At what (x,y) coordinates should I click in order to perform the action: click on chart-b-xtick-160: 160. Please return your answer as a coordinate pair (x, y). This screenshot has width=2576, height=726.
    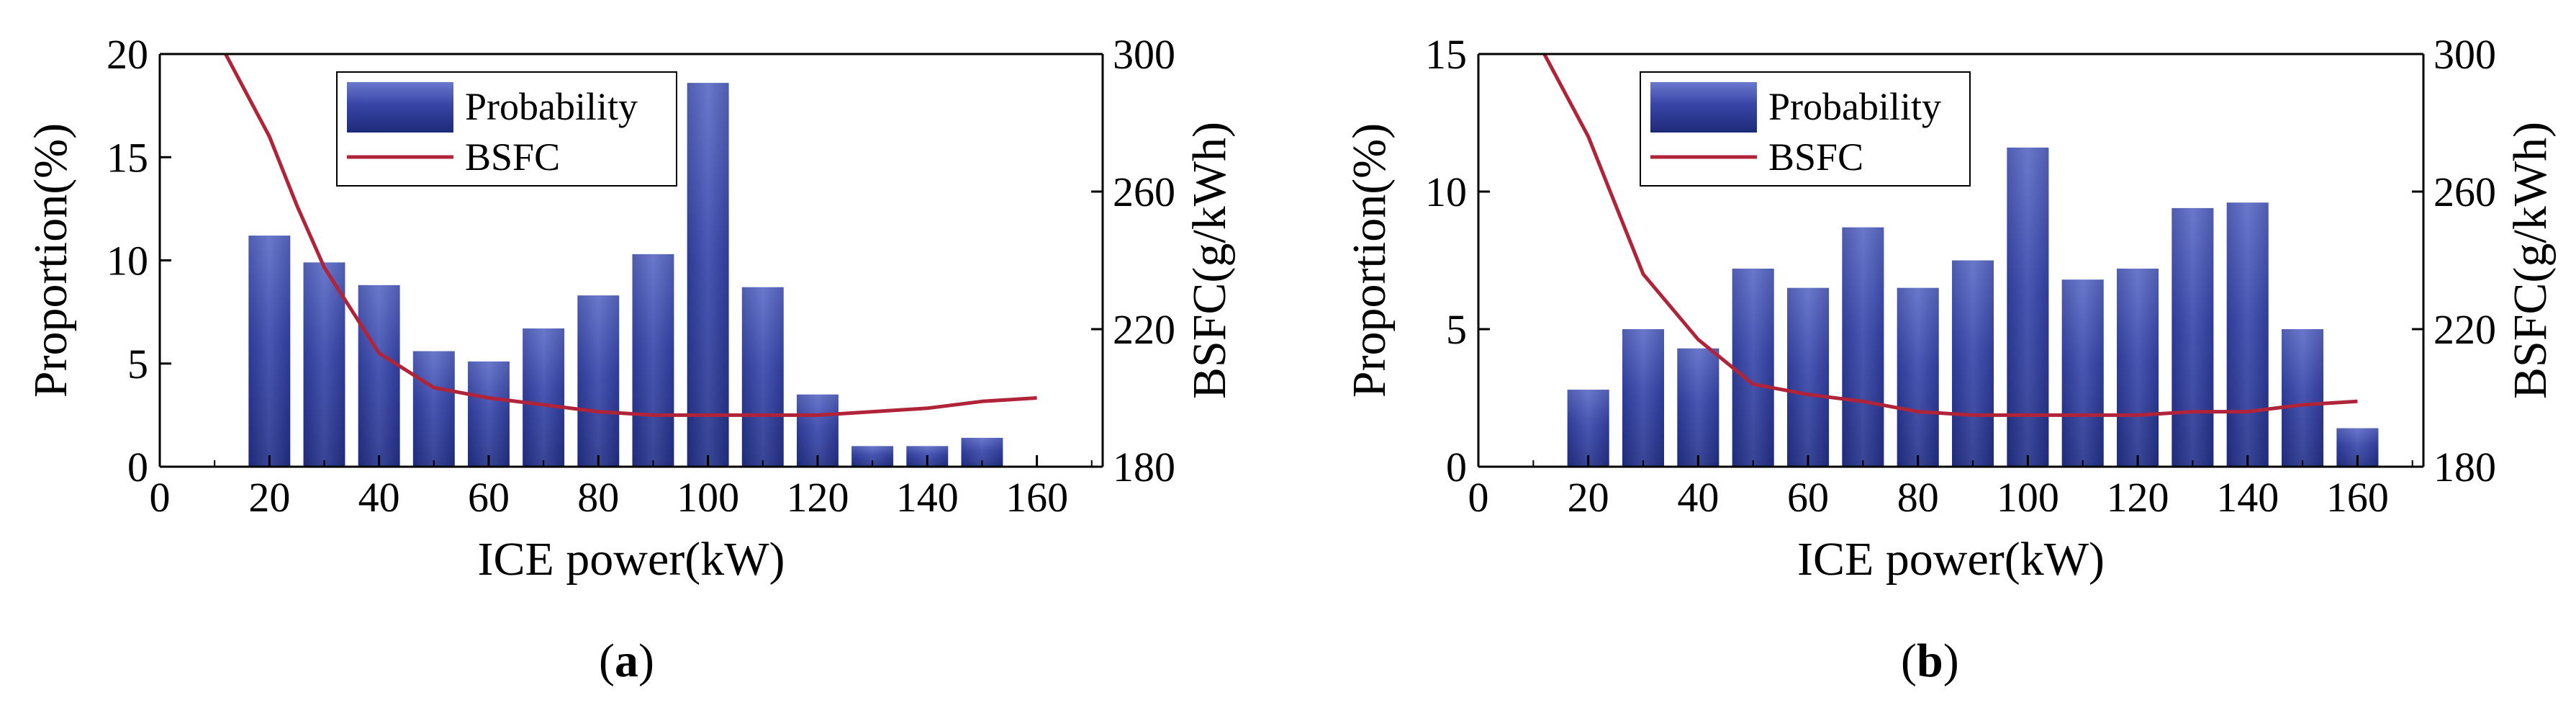
    Looking at the image, I should click on (2357, 497).